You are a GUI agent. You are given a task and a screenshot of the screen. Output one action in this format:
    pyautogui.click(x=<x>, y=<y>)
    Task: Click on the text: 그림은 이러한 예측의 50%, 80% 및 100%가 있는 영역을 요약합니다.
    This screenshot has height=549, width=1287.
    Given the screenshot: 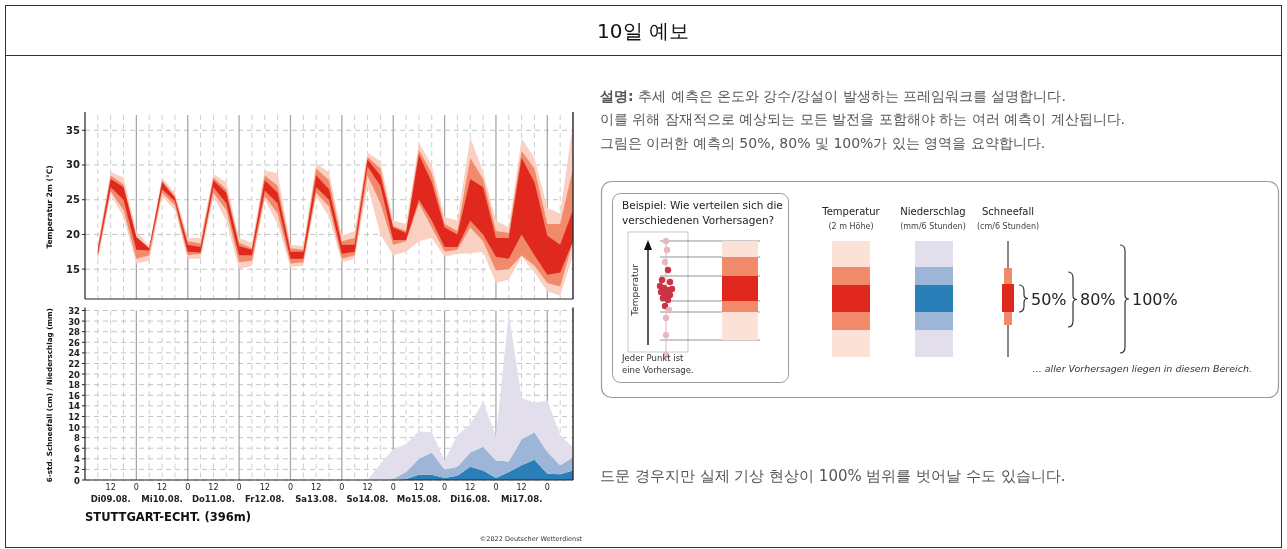 What is the action you would take?
    pyautogui.click(x=823, y=143)
    